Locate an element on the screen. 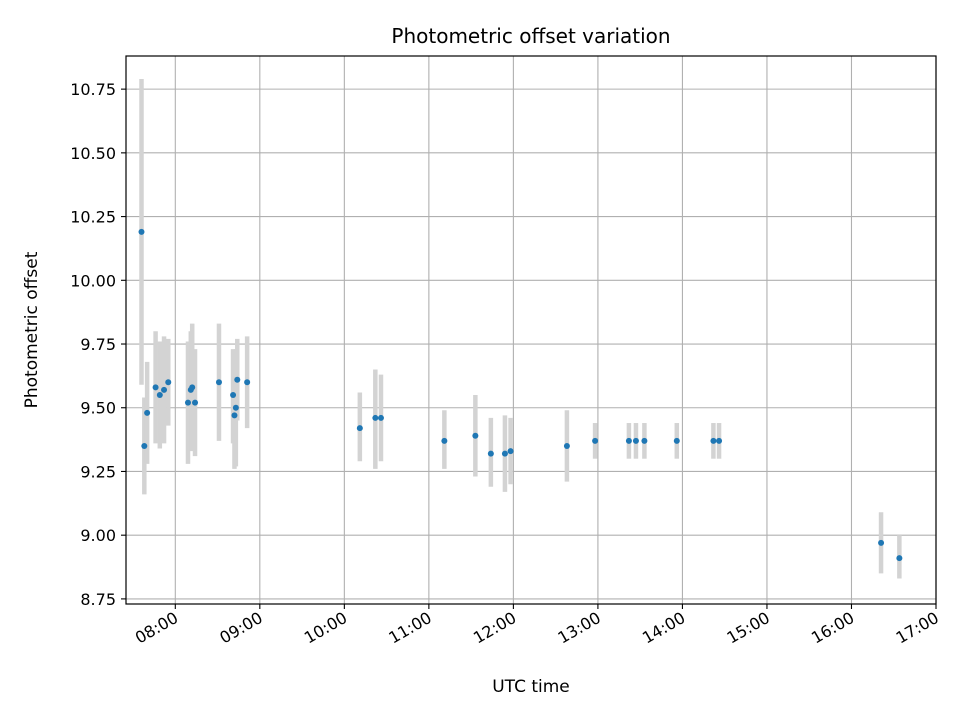 The height and width of the screenshot is (720, 960). y-tick-label: 10.50 is located at coordinates (93, 153).